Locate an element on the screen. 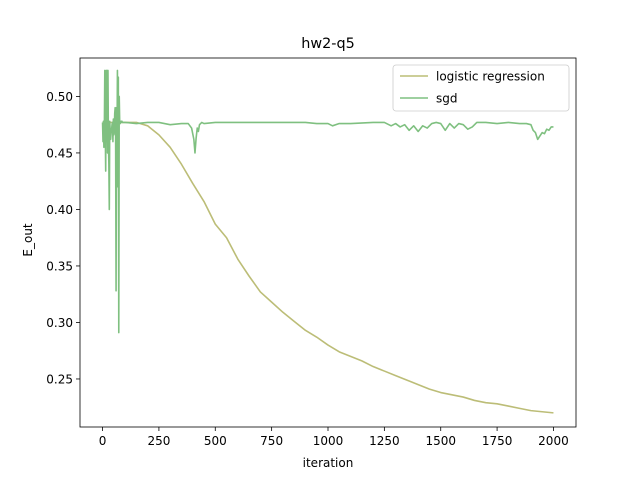 This screenshot has height=484, width=640. x-axis-label: iteration is located at coordinates (328, 463).